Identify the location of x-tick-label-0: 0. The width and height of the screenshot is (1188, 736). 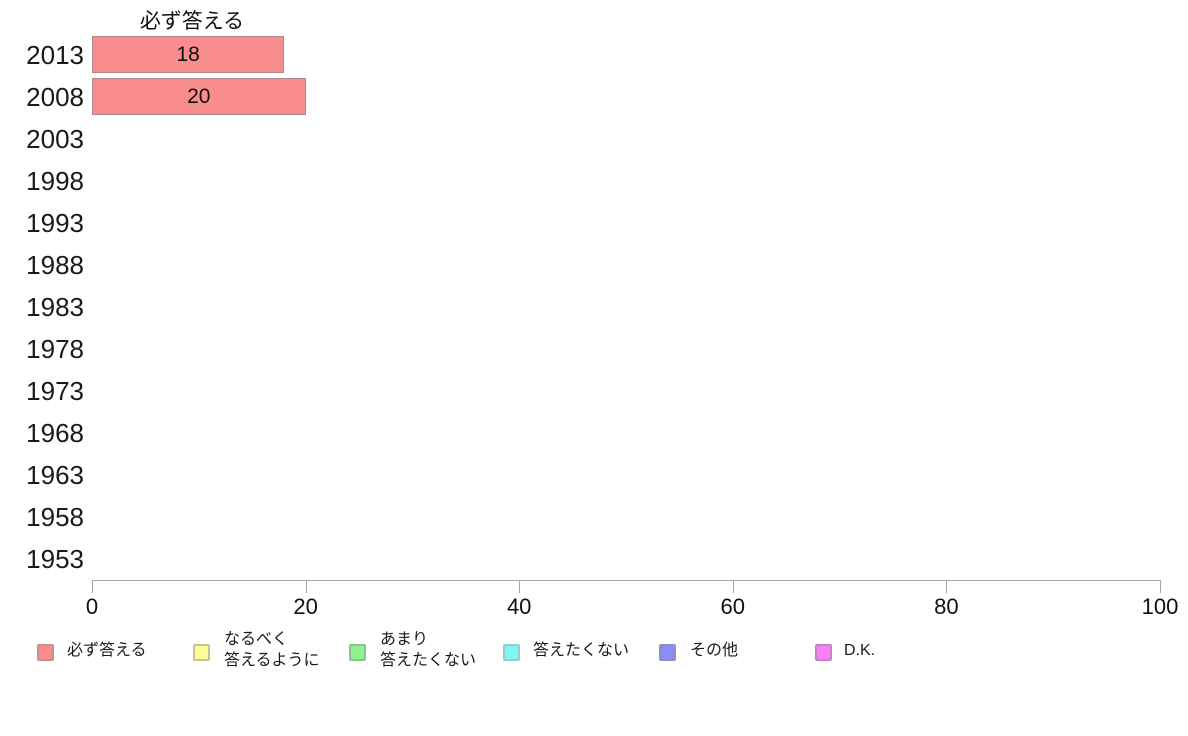
(92, 606).